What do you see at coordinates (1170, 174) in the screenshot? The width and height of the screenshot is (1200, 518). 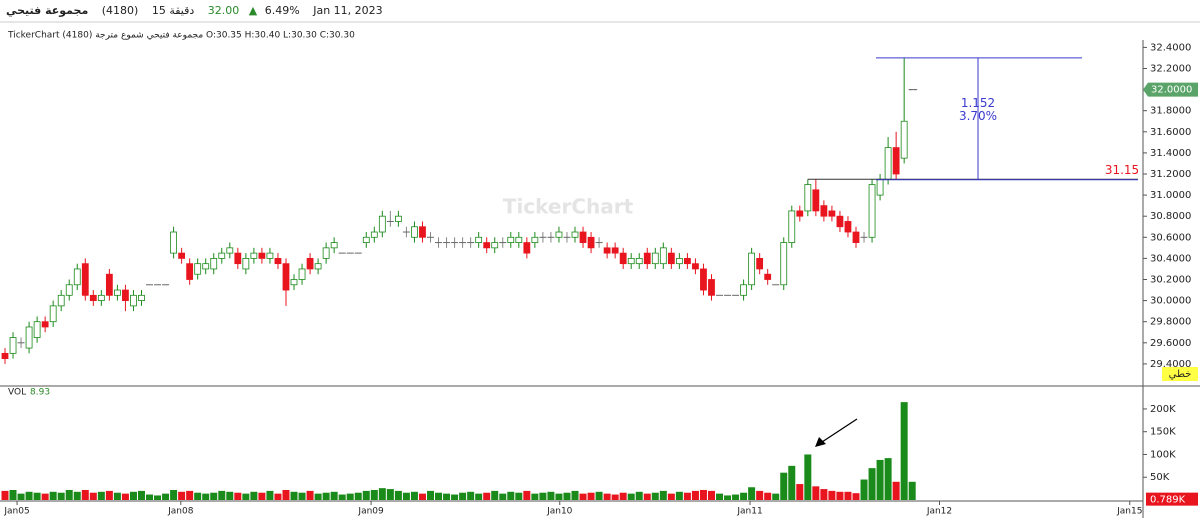 I see `y-tick-label: 31.2000` at bounding box center [1170, 174].